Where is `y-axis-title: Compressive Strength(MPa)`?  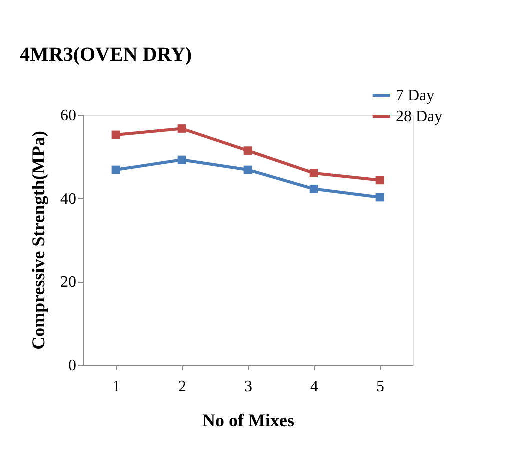
y-axis-title: Compressive Strength(MPa) is located at coordinates (38, 240).